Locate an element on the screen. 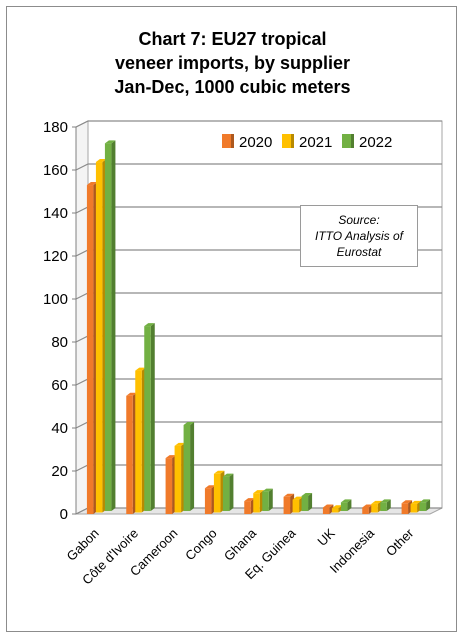  legend-entry: 2020 is located at coordinates (247, 142).